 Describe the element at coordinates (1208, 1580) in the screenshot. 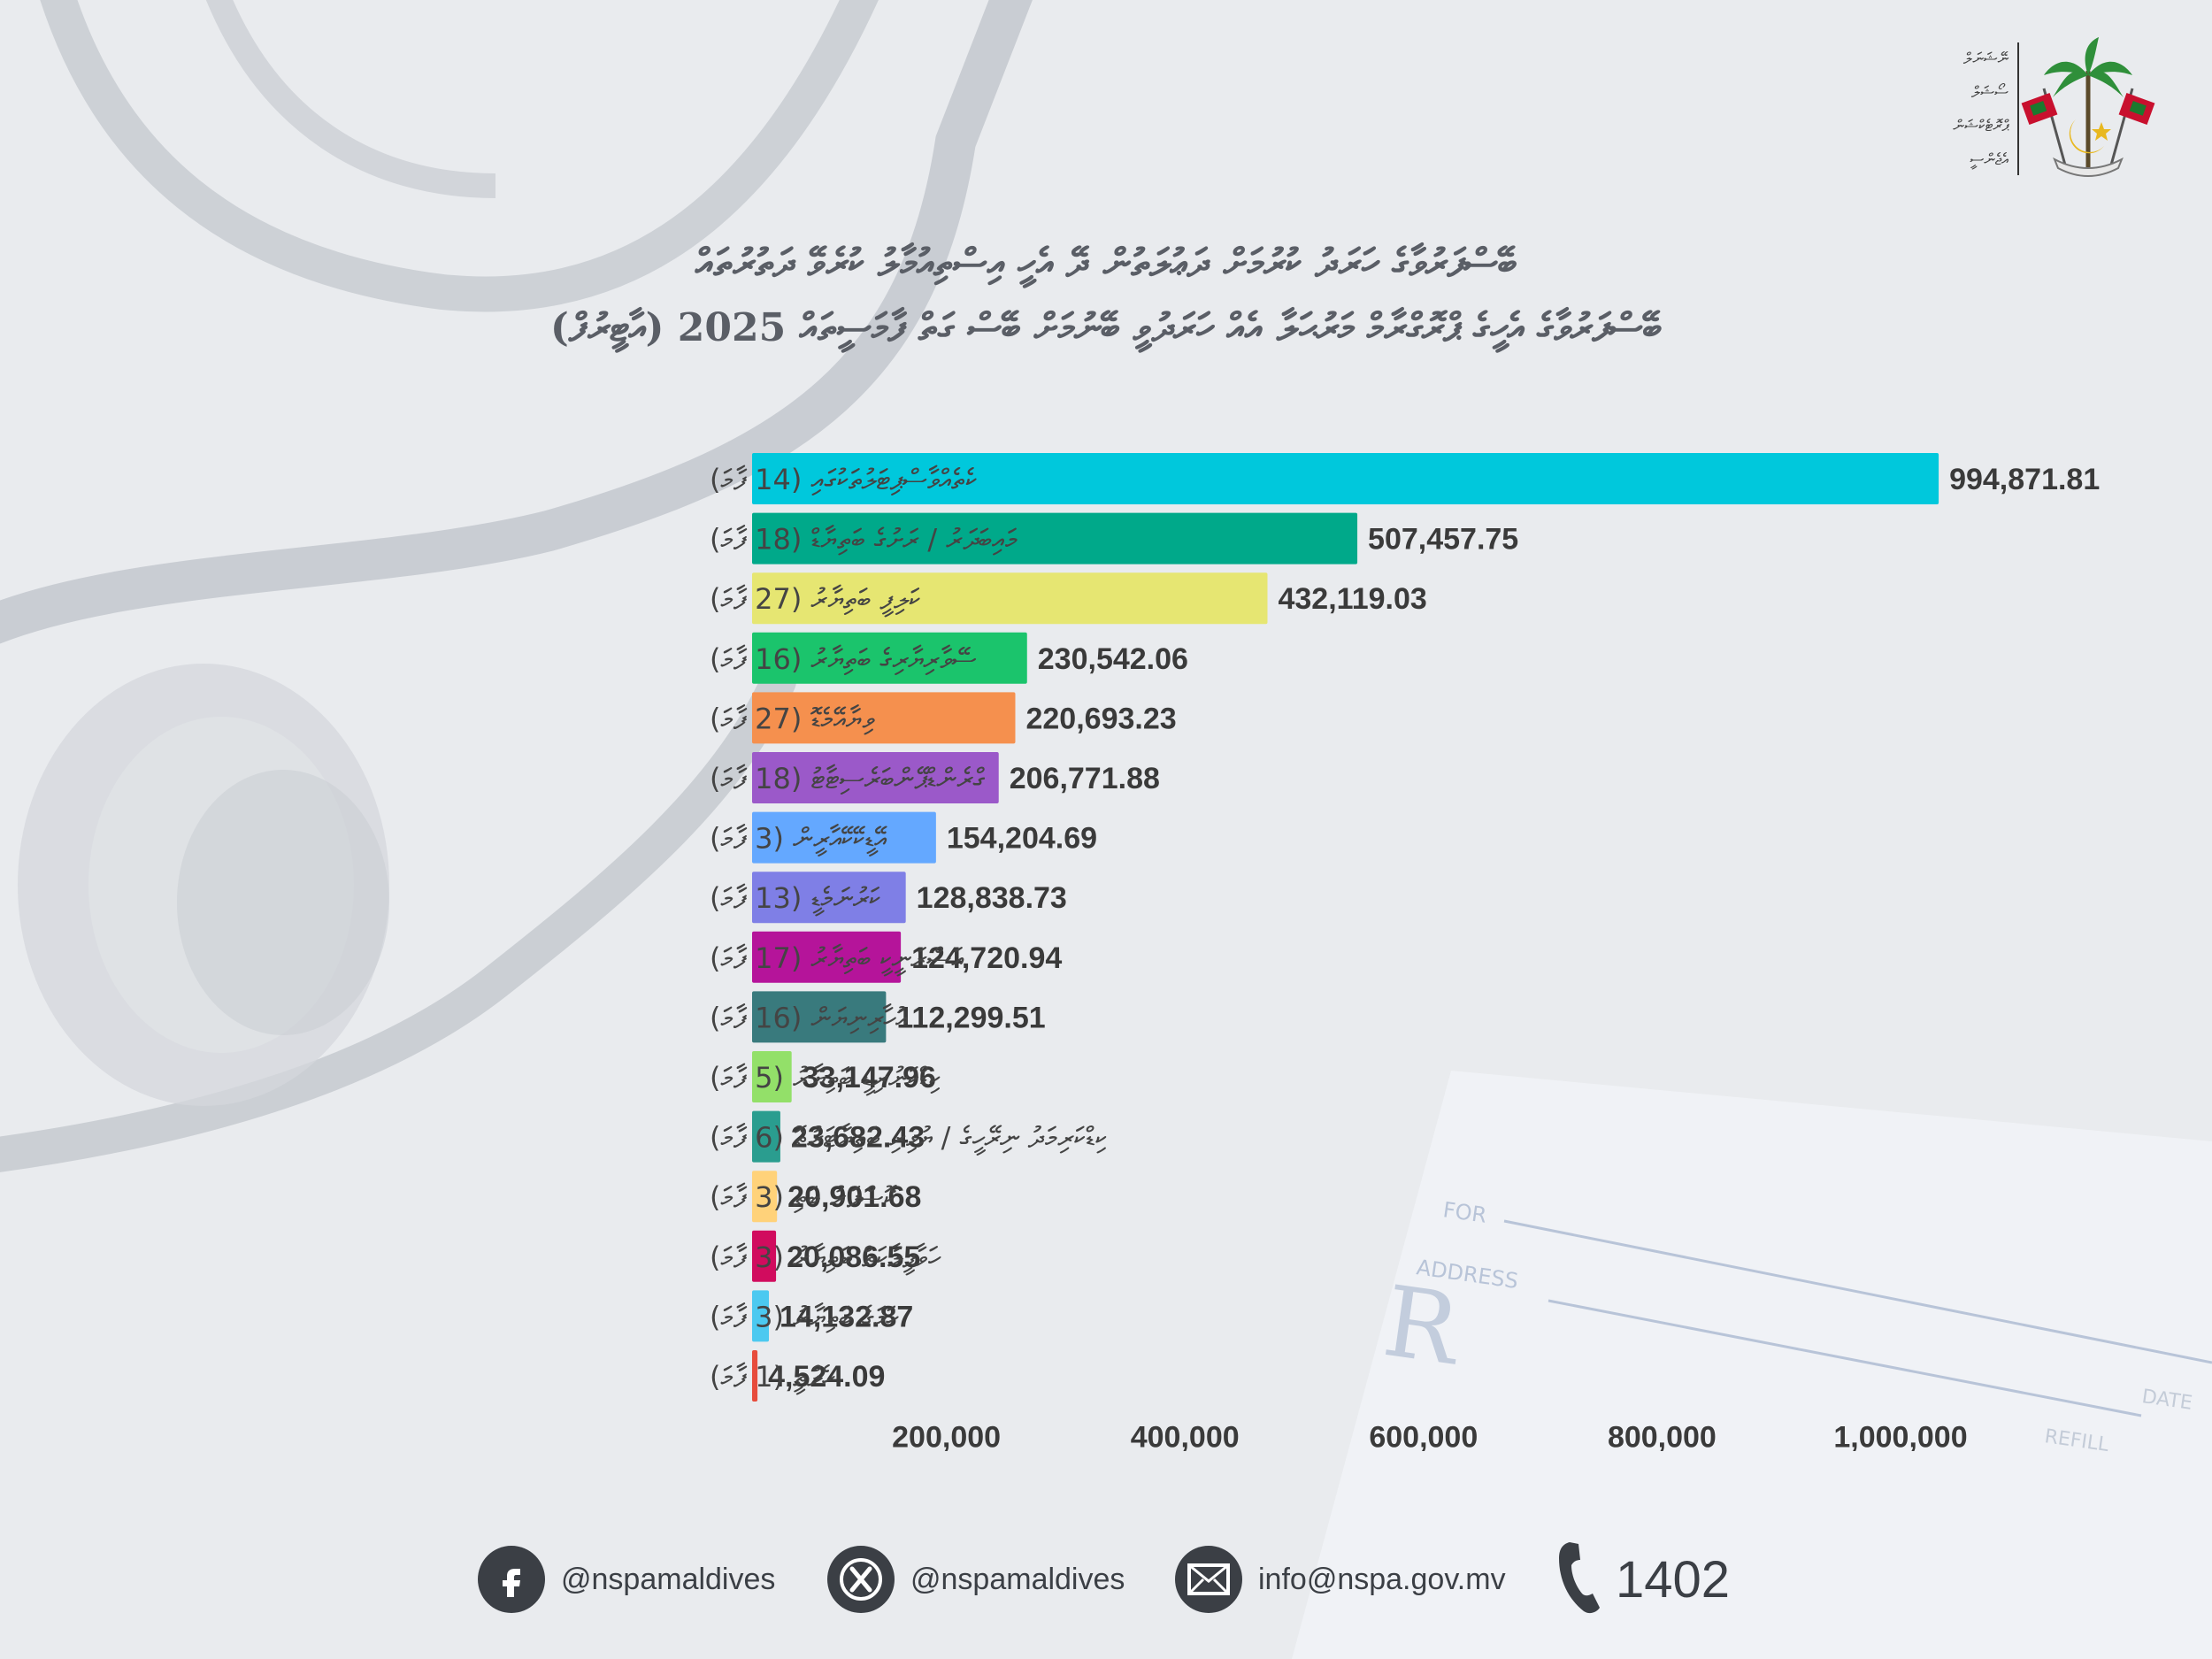

I see `email-icon` at that location.